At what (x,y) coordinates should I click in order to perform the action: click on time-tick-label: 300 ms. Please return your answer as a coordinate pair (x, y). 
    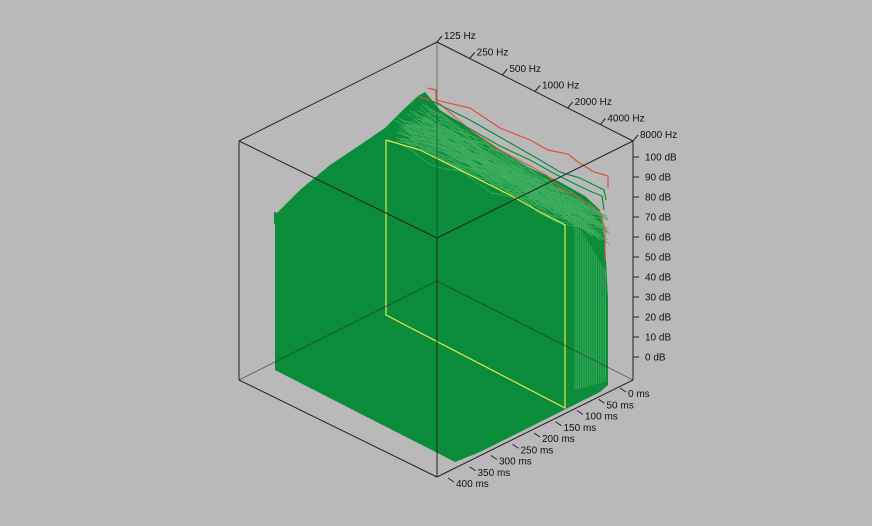
    Looking at the image, I should click on (515, 462).